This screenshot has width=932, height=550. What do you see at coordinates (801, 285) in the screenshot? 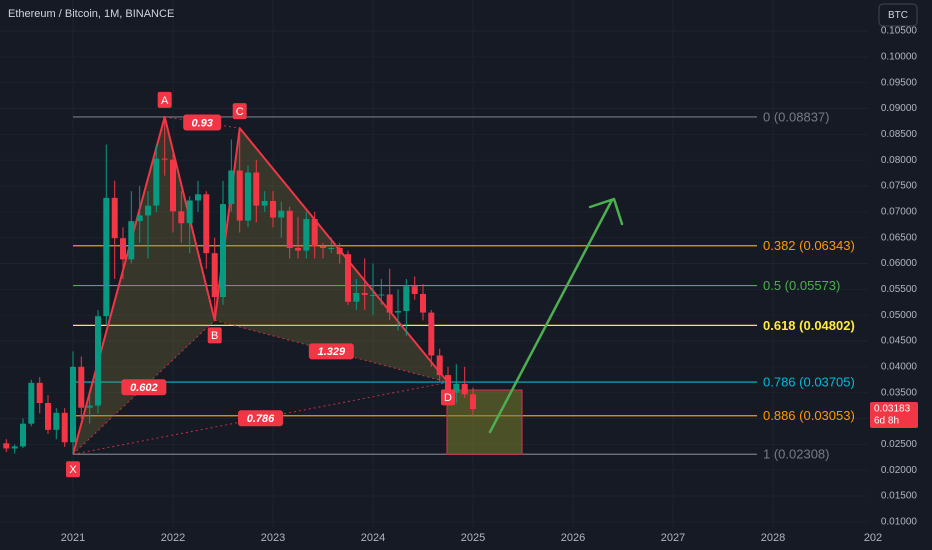
I see `fib-label: 0.5 (0.05573)` at bounding box center [801, 285].